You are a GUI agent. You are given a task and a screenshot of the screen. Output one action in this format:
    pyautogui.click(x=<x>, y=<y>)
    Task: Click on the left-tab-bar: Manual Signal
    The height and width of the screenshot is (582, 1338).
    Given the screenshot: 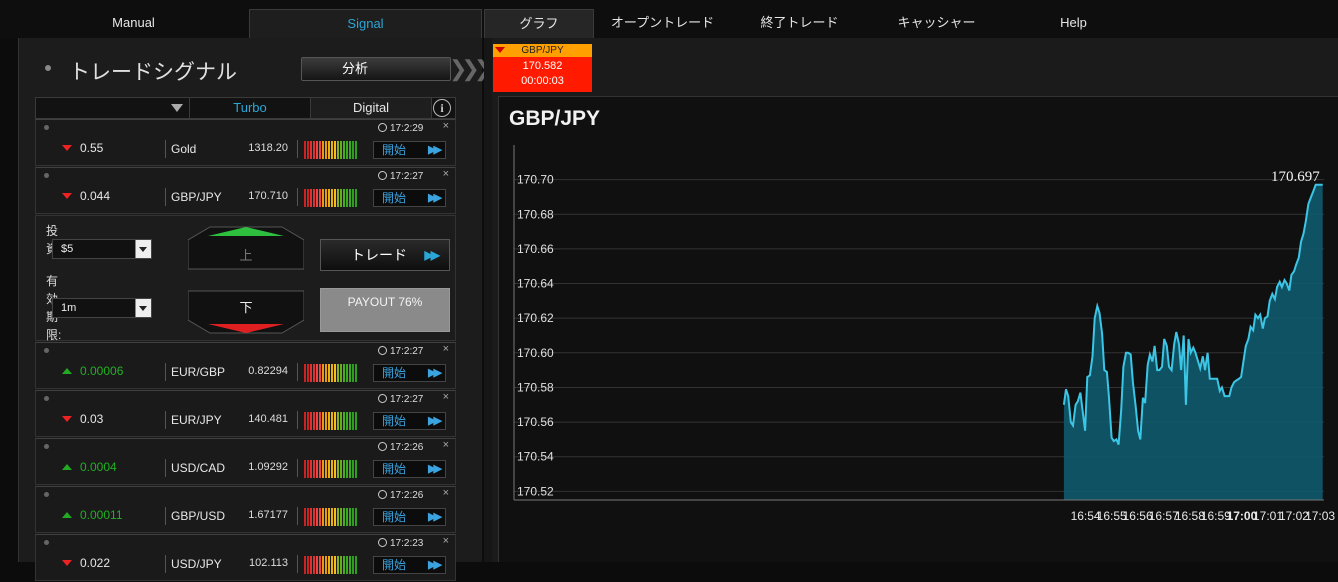 What is the action you would take?
    pyautogui.click(x=250, y=23)
    